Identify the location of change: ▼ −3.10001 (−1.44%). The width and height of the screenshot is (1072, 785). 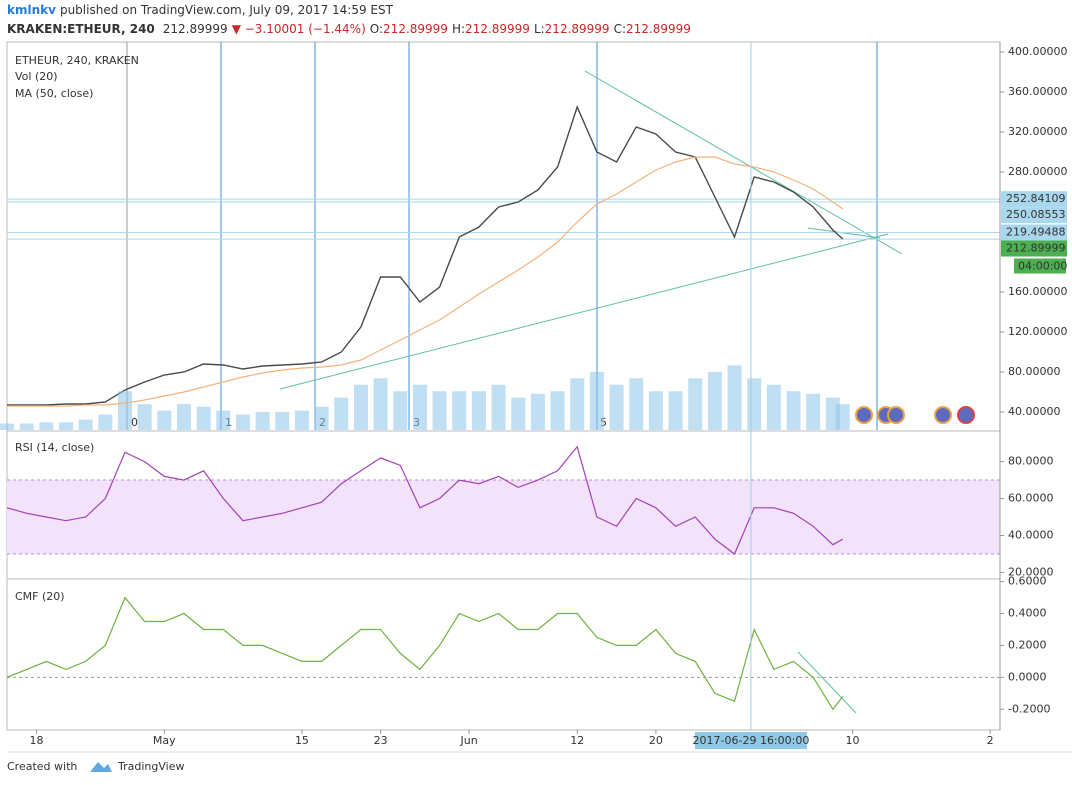
(299, 29).